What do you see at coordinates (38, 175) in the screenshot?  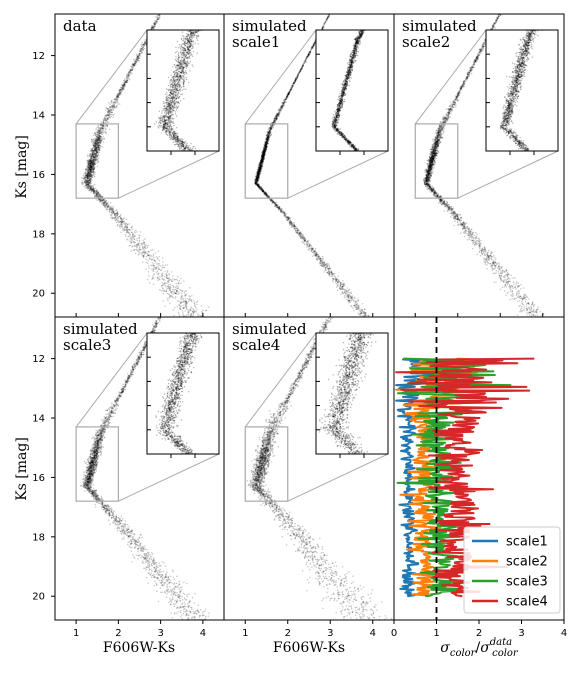 I see `y-tick-label: 16` at bounding box center [38, 175].